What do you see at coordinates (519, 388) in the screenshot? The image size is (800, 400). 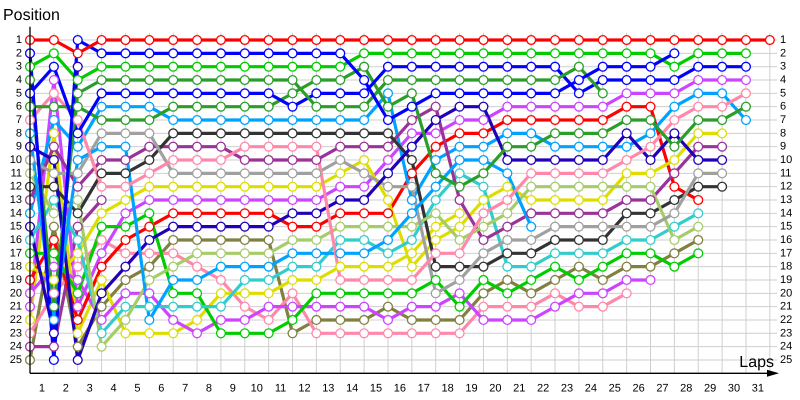 I see `x-tick-label: 21` at bounding box center [519, 388].